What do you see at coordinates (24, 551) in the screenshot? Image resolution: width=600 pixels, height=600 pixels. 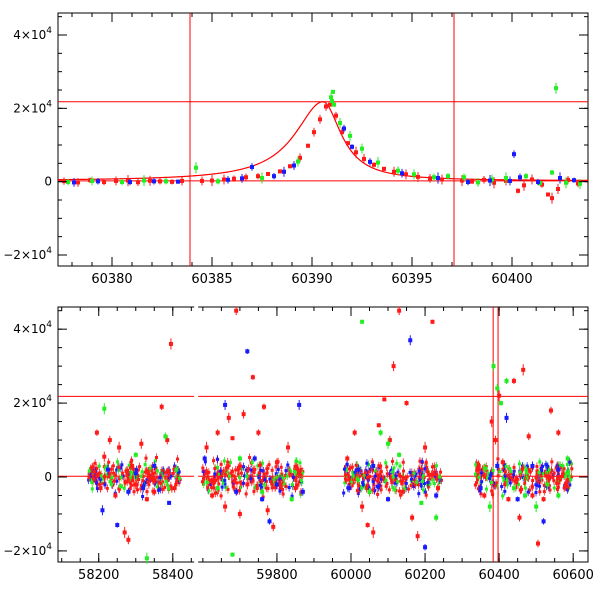 I see `y-tick-mantissa: −2×10` at bounding box center [24, 551].